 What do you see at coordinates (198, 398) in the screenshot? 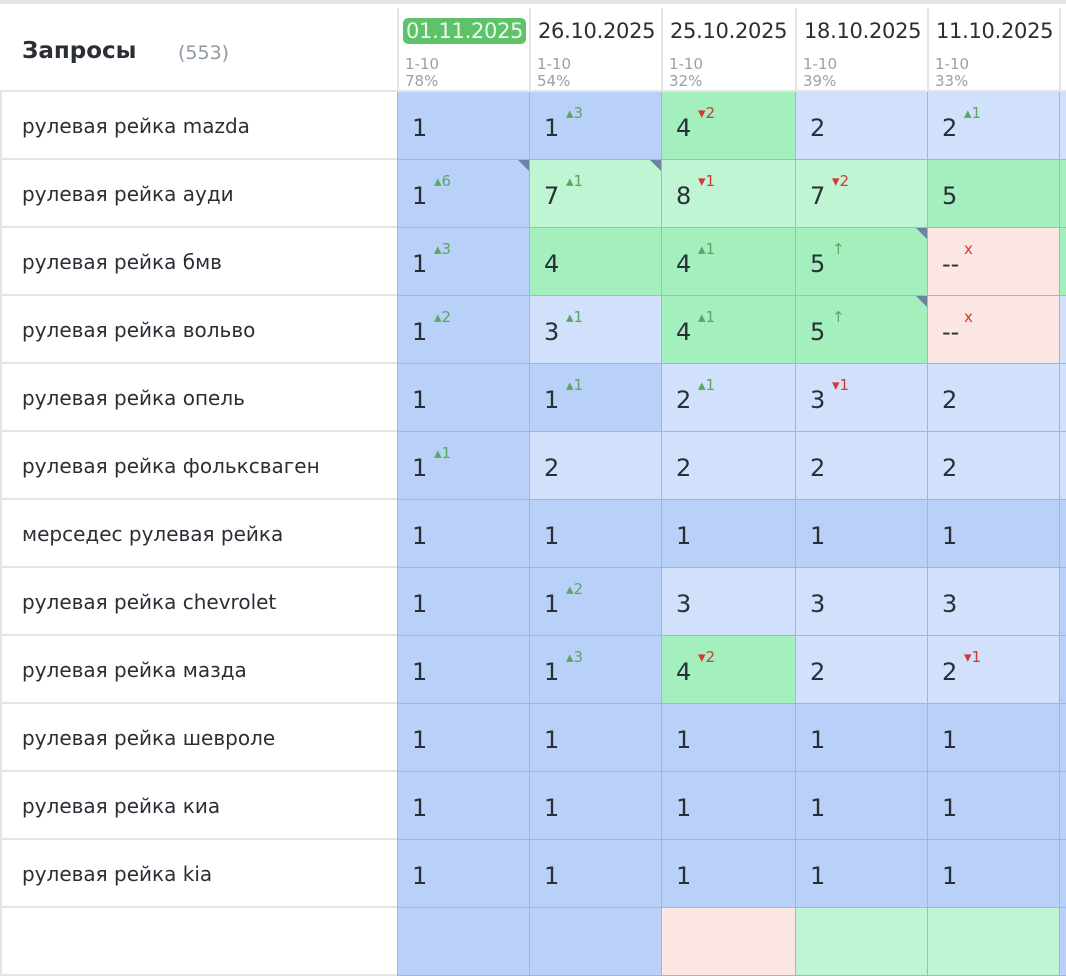
I see `query-cell: рулевая рейка опель` at bounding box center [198, 398].